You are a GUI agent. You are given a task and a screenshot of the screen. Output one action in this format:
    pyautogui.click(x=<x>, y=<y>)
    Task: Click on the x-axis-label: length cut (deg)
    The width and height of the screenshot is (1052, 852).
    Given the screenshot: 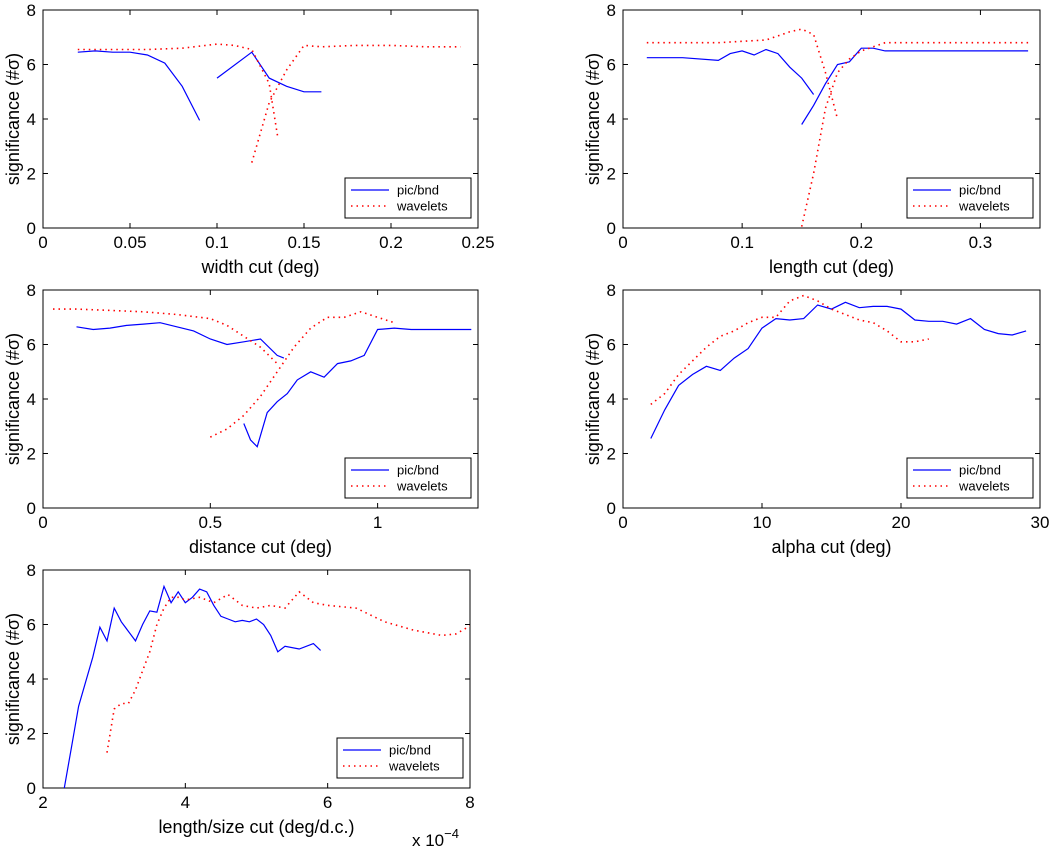 What is the action you would take?
    pyautogui.click(x=831, y=267)
    